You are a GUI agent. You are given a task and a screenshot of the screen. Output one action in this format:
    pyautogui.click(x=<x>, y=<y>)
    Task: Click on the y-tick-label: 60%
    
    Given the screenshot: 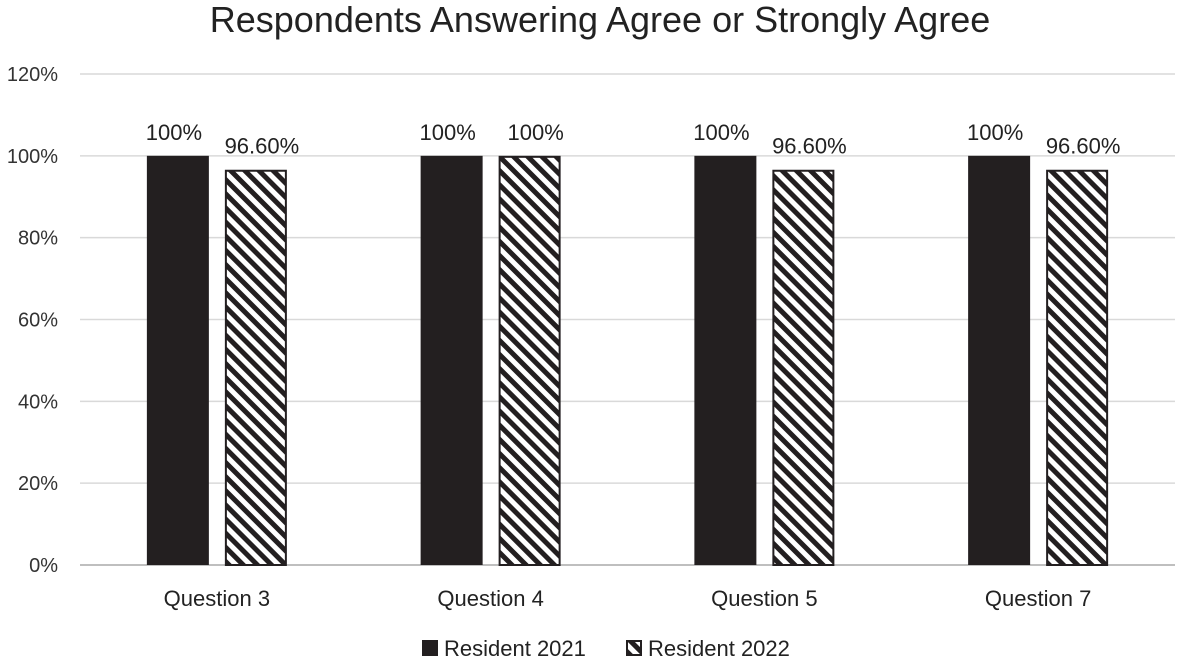 What is the action you would take?
    pyautogui.click(x=38, y=321)
    